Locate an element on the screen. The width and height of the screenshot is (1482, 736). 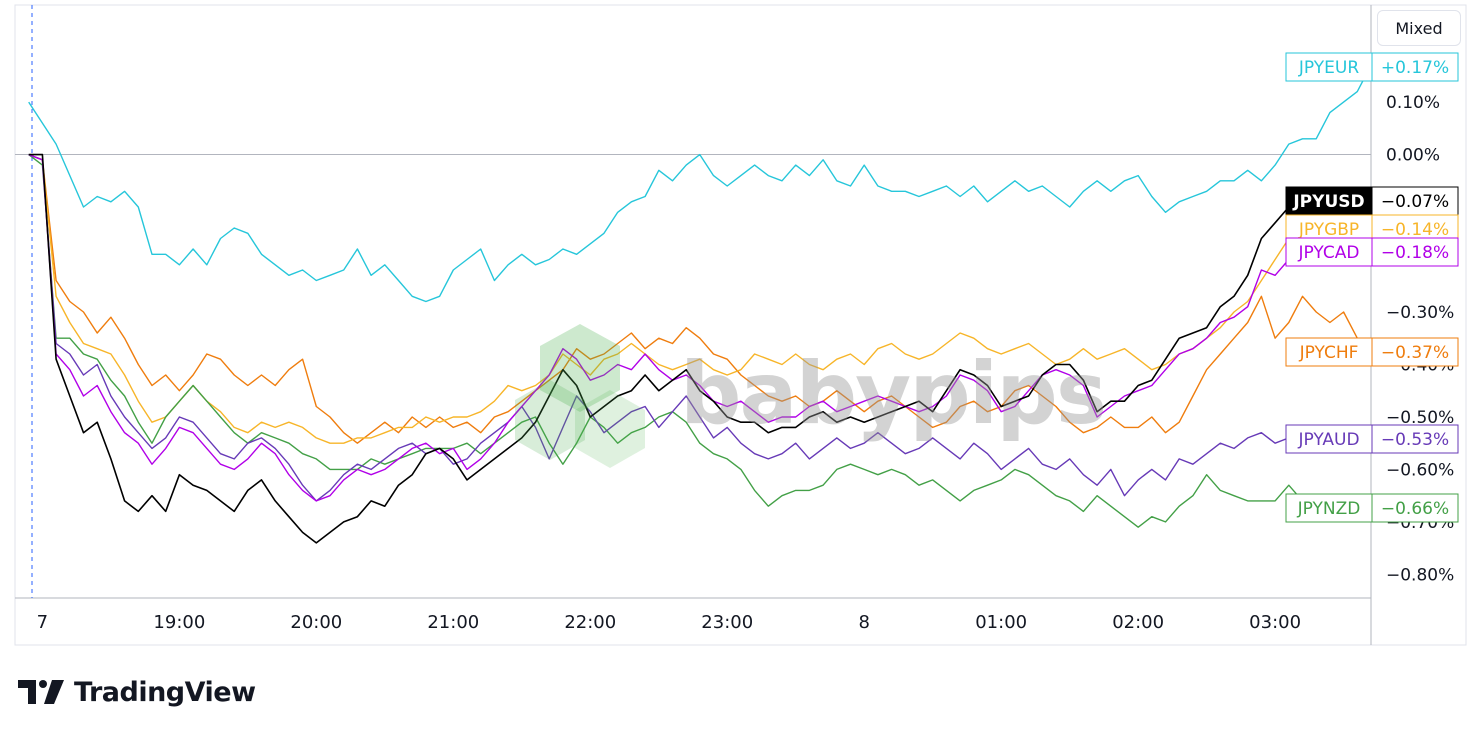
series-value-label: −0.37% is located at coordinates (1415, 353).